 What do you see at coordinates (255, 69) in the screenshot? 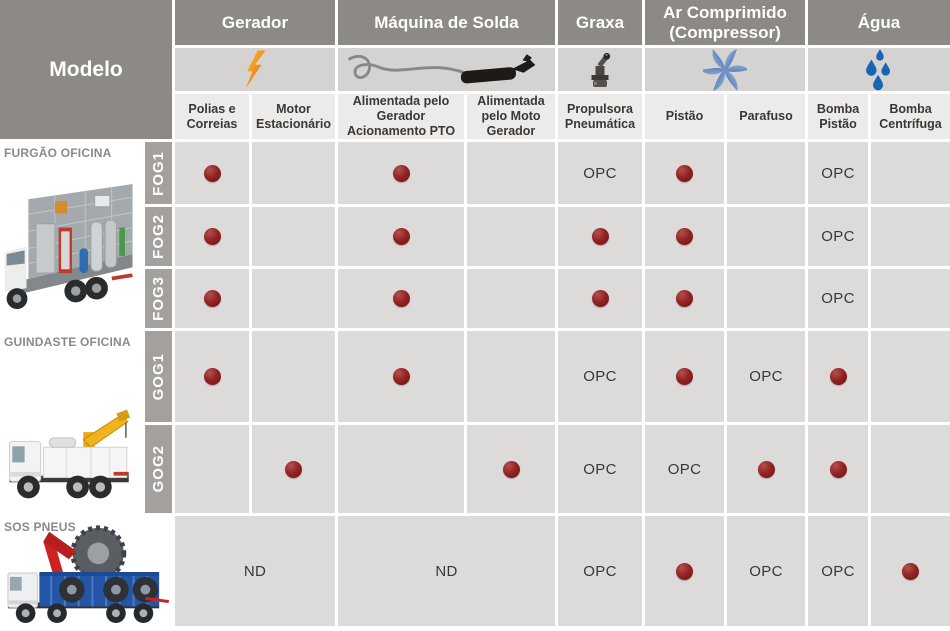
I see `lightning-icon` at bounding box center [255, 69].